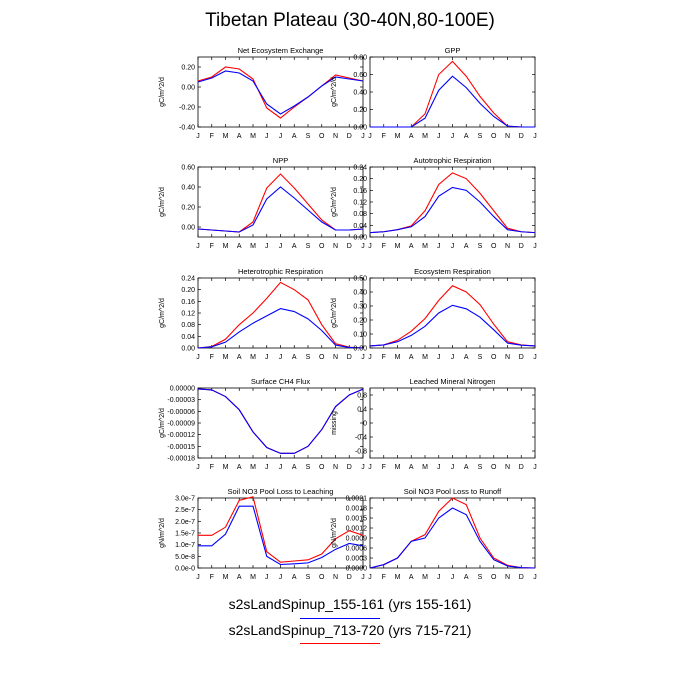  I want to click on y-tick-label: 0.0018, so click(357, 509).